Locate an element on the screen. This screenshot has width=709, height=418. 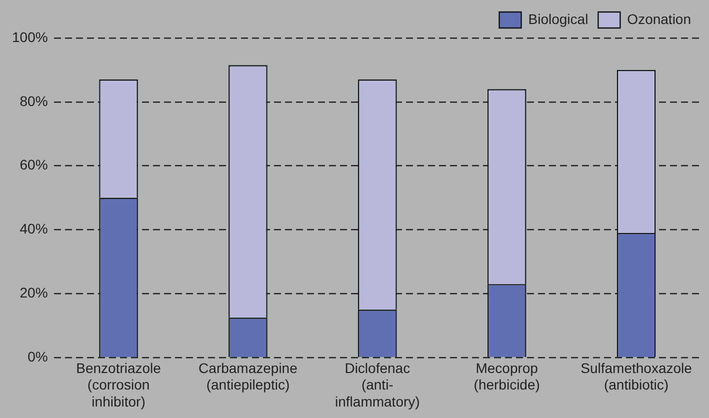
x-tick-label: Diclofenac (anti- inflammatory) is located at coordinates (377, 385).